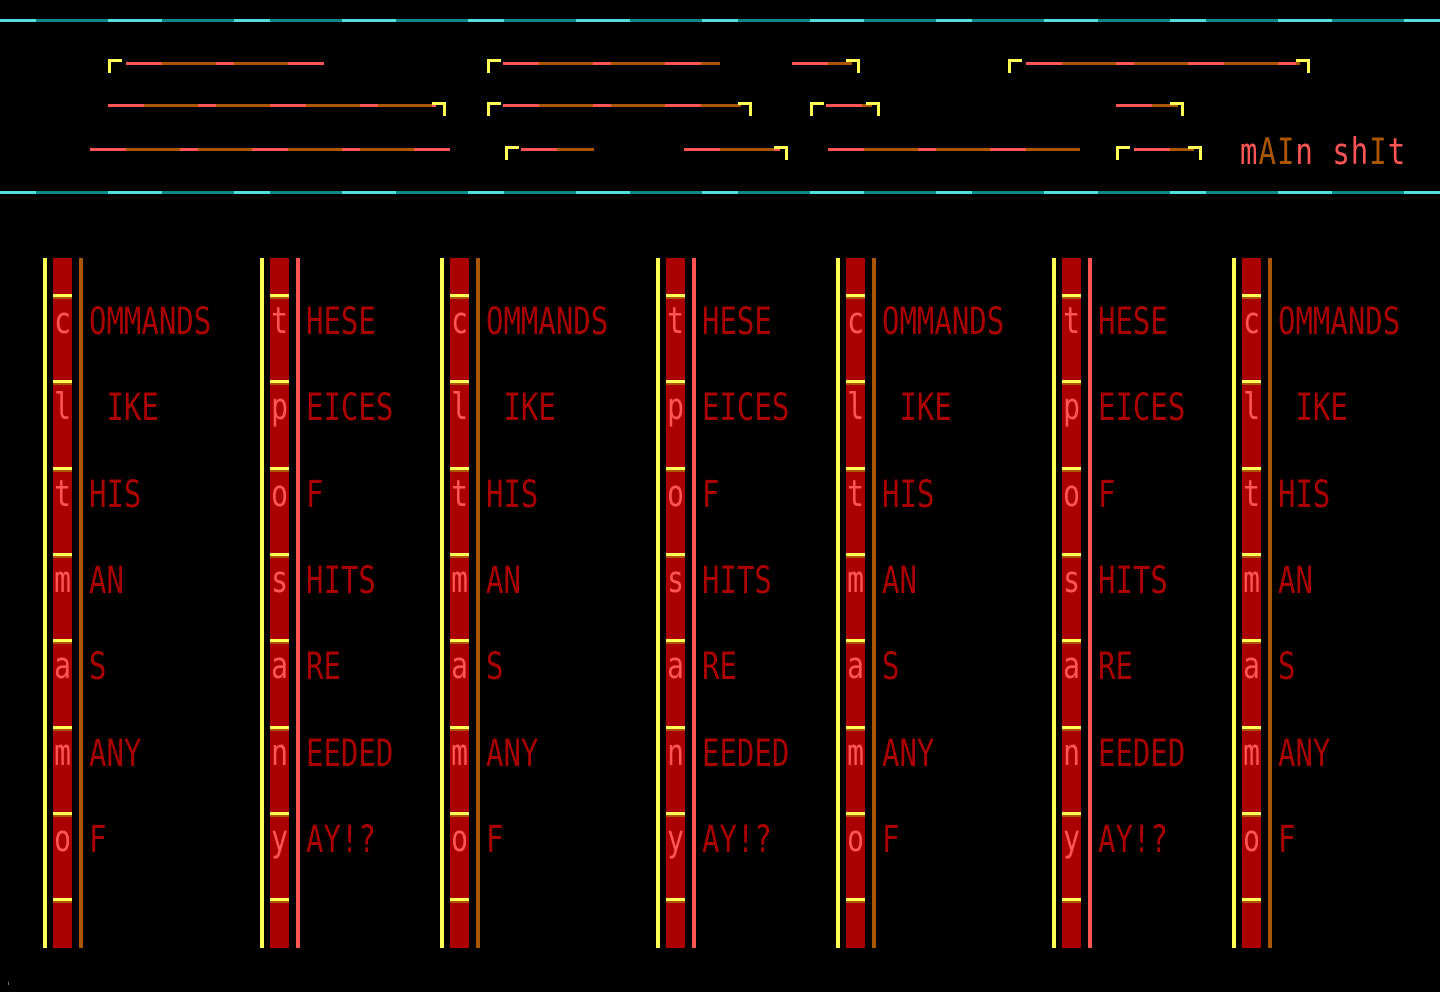 Image resolution: width=1440 pixels, height=992 pixels. Describe the element at coordinates (315, 493) in the screenshot. I see `word: F` at that location.